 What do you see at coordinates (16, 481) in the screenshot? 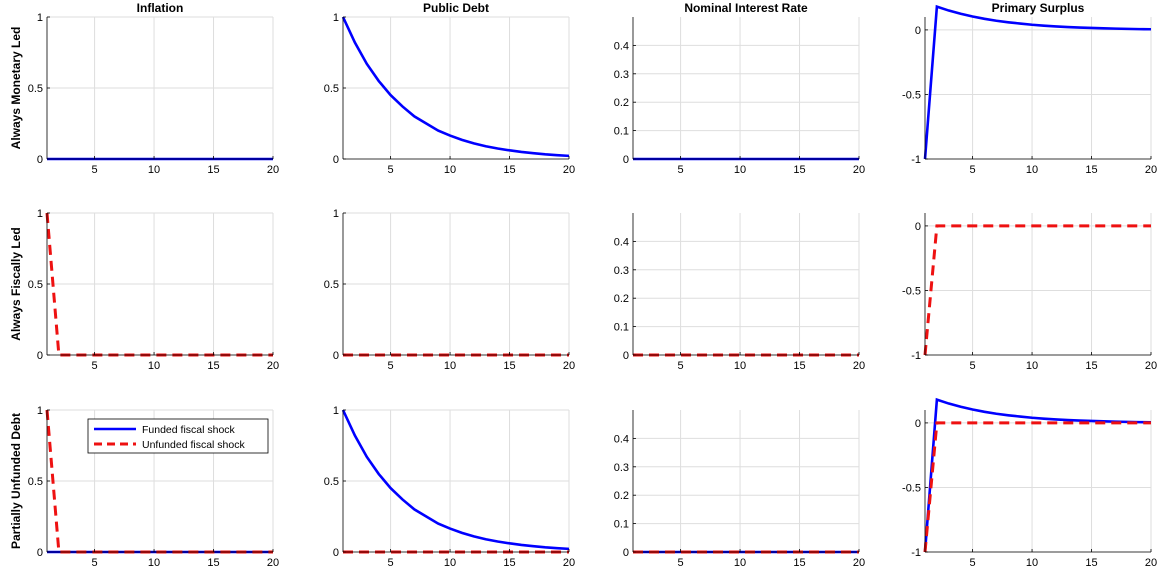
I see `row-label: Partially Unfunded Debt` at bounding box center [16, 481].